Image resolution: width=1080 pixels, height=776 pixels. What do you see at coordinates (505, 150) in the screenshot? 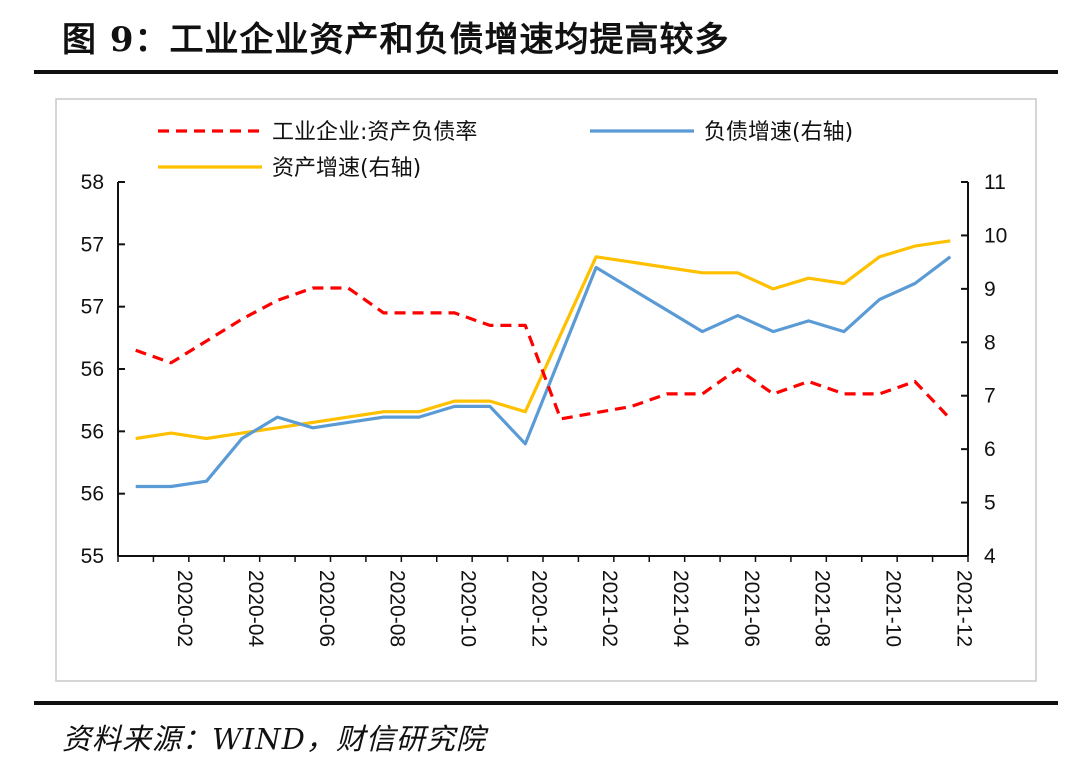
I see `legend: 工业企业:资产负债率 负债增速(右轴) 资产增速(右轴)` at bounding box center [505, 150].